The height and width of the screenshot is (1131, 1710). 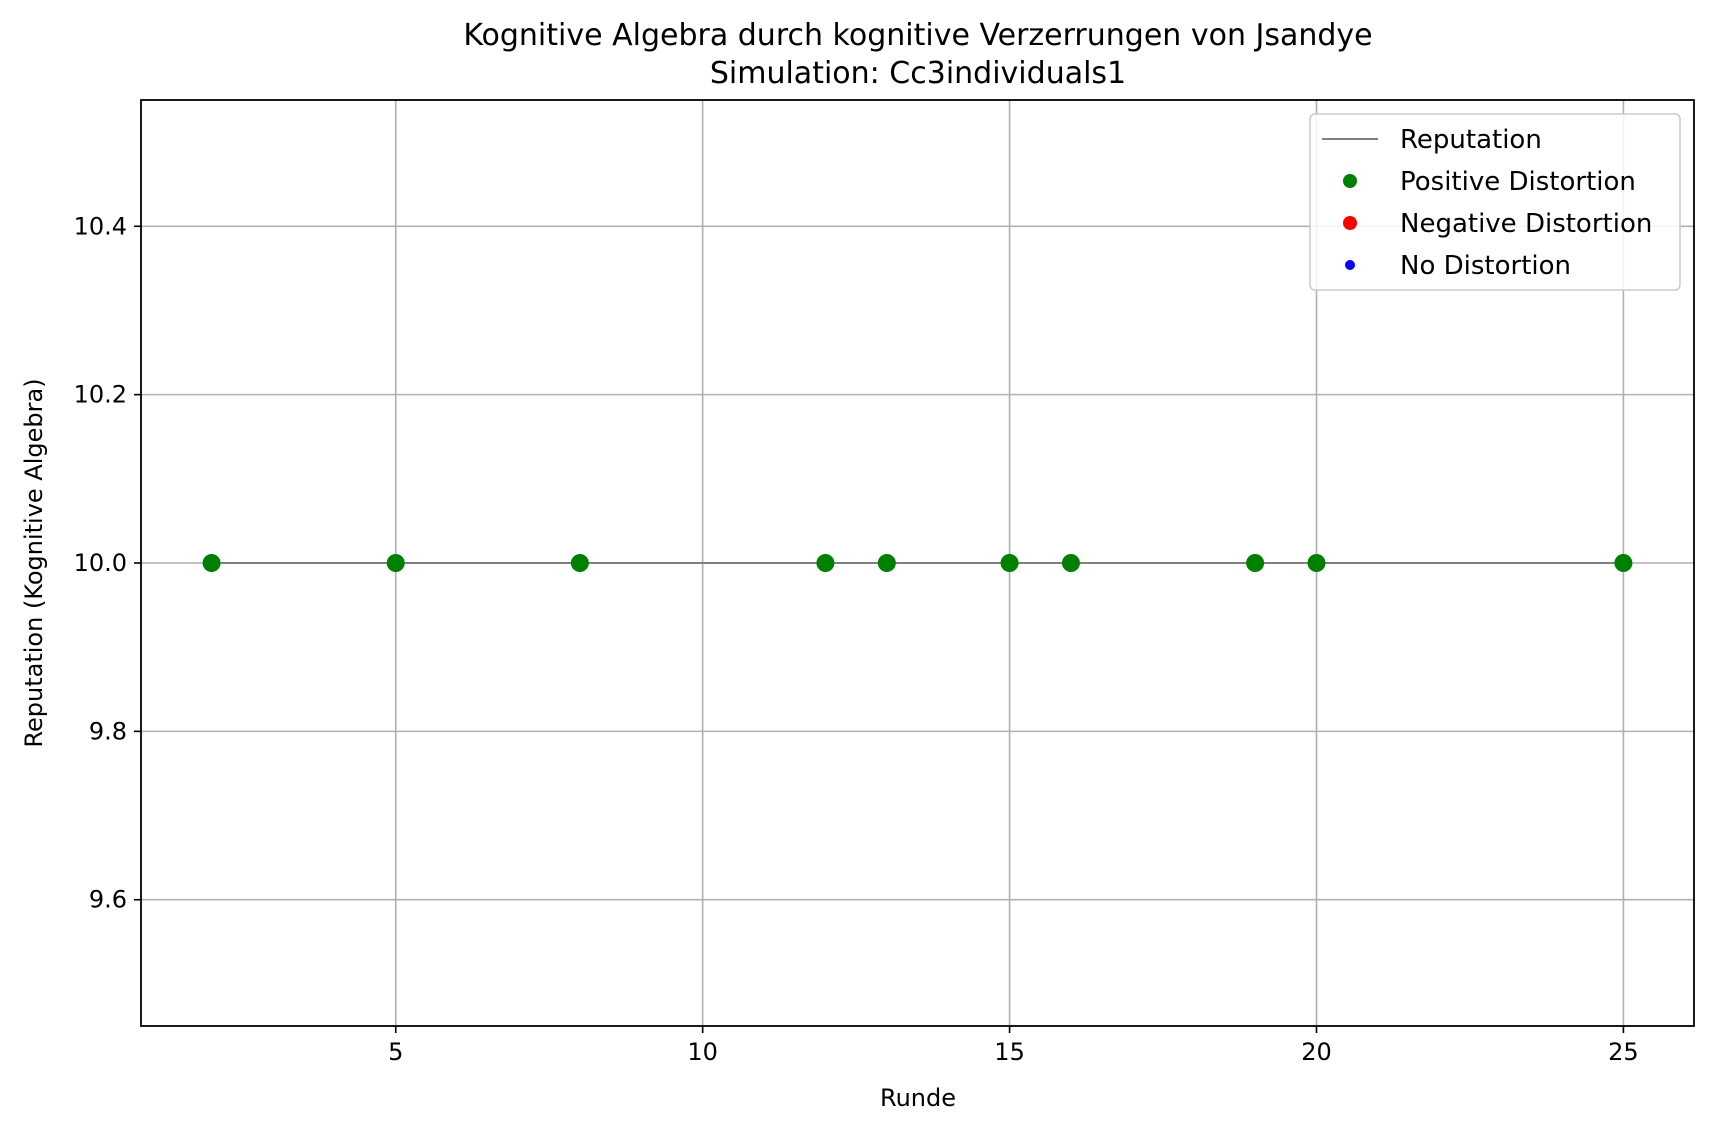 What do you see at coordinates (395, 1052) in the screenshot?
I see `x-tick-label: 5` at bounding box center [395, 1052].